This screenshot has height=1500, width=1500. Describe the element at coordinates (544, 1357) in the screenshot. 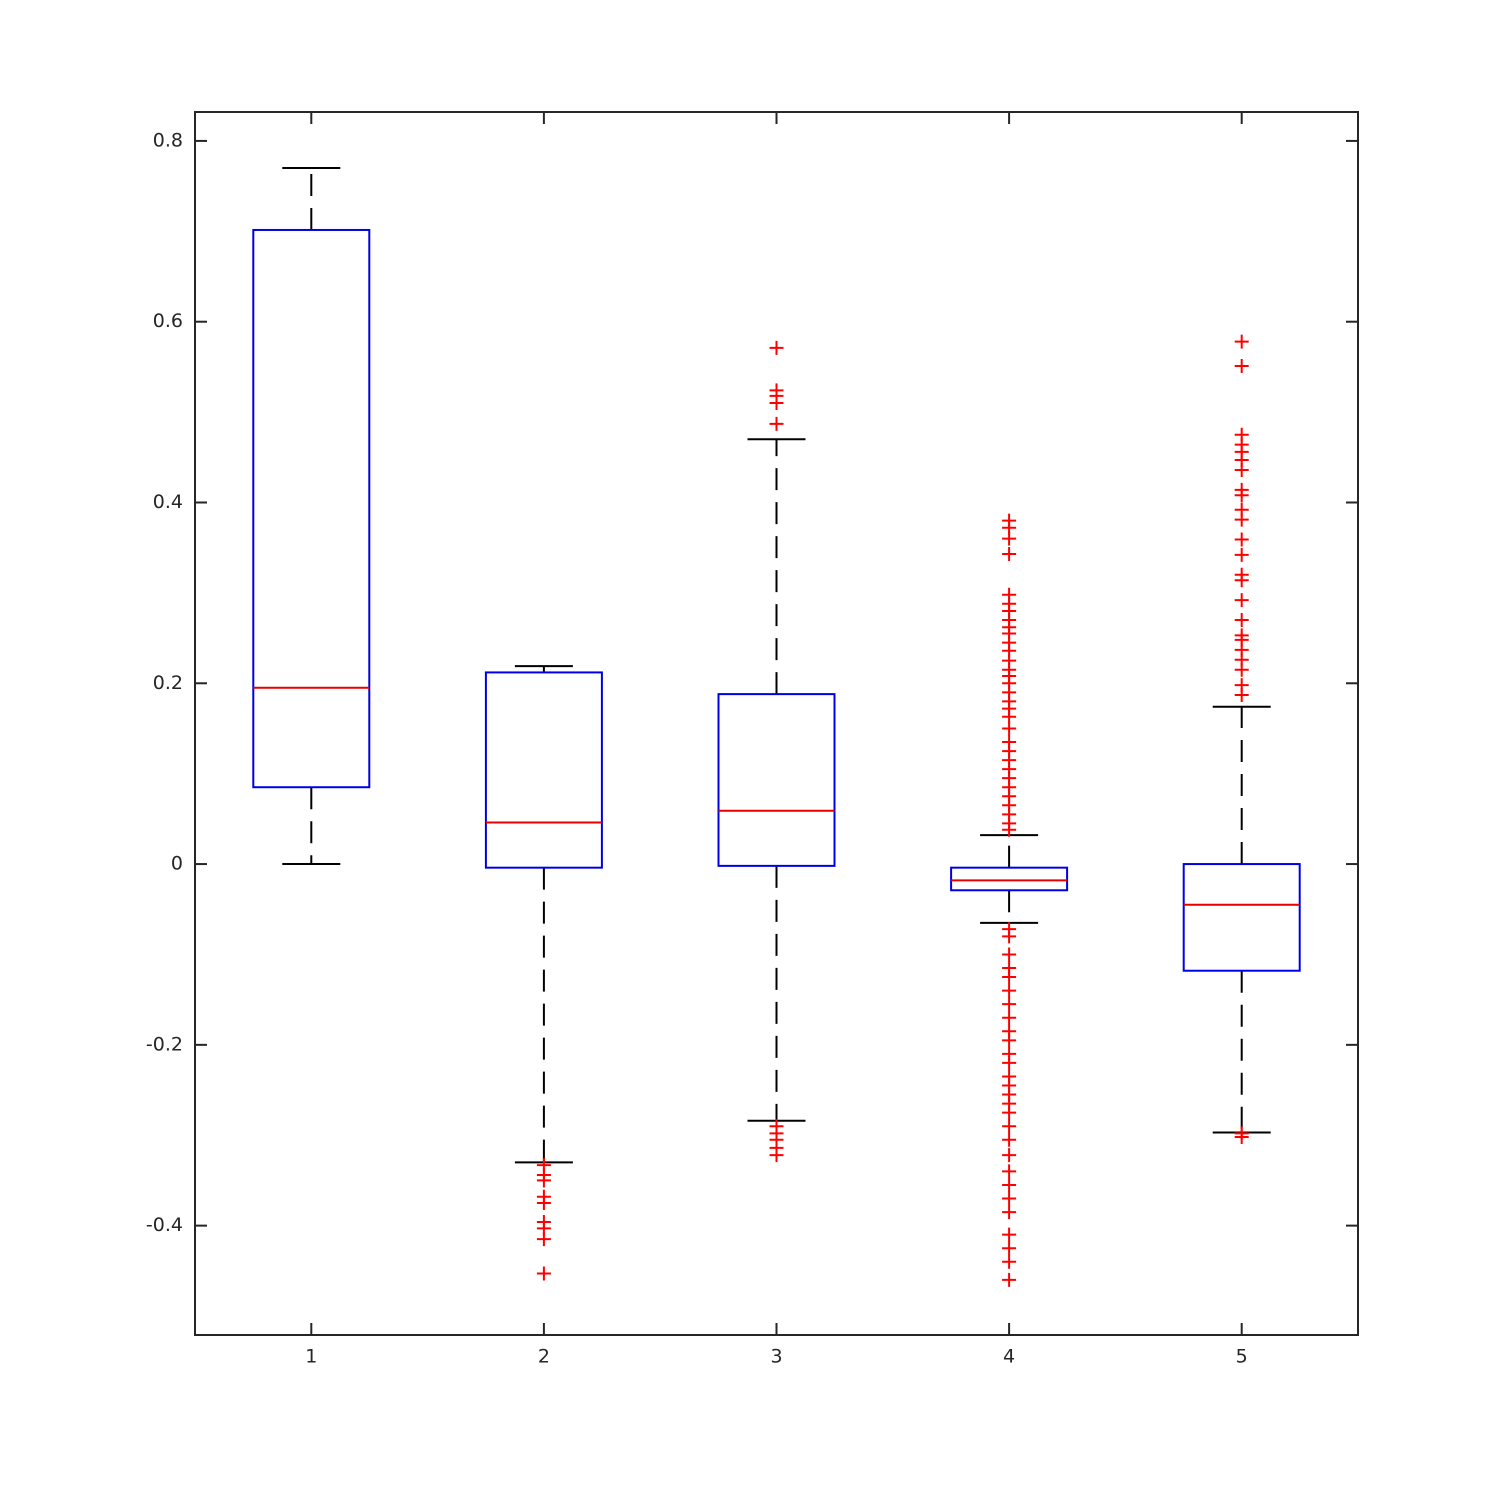

I see `x-tick-label: 2` at that location.